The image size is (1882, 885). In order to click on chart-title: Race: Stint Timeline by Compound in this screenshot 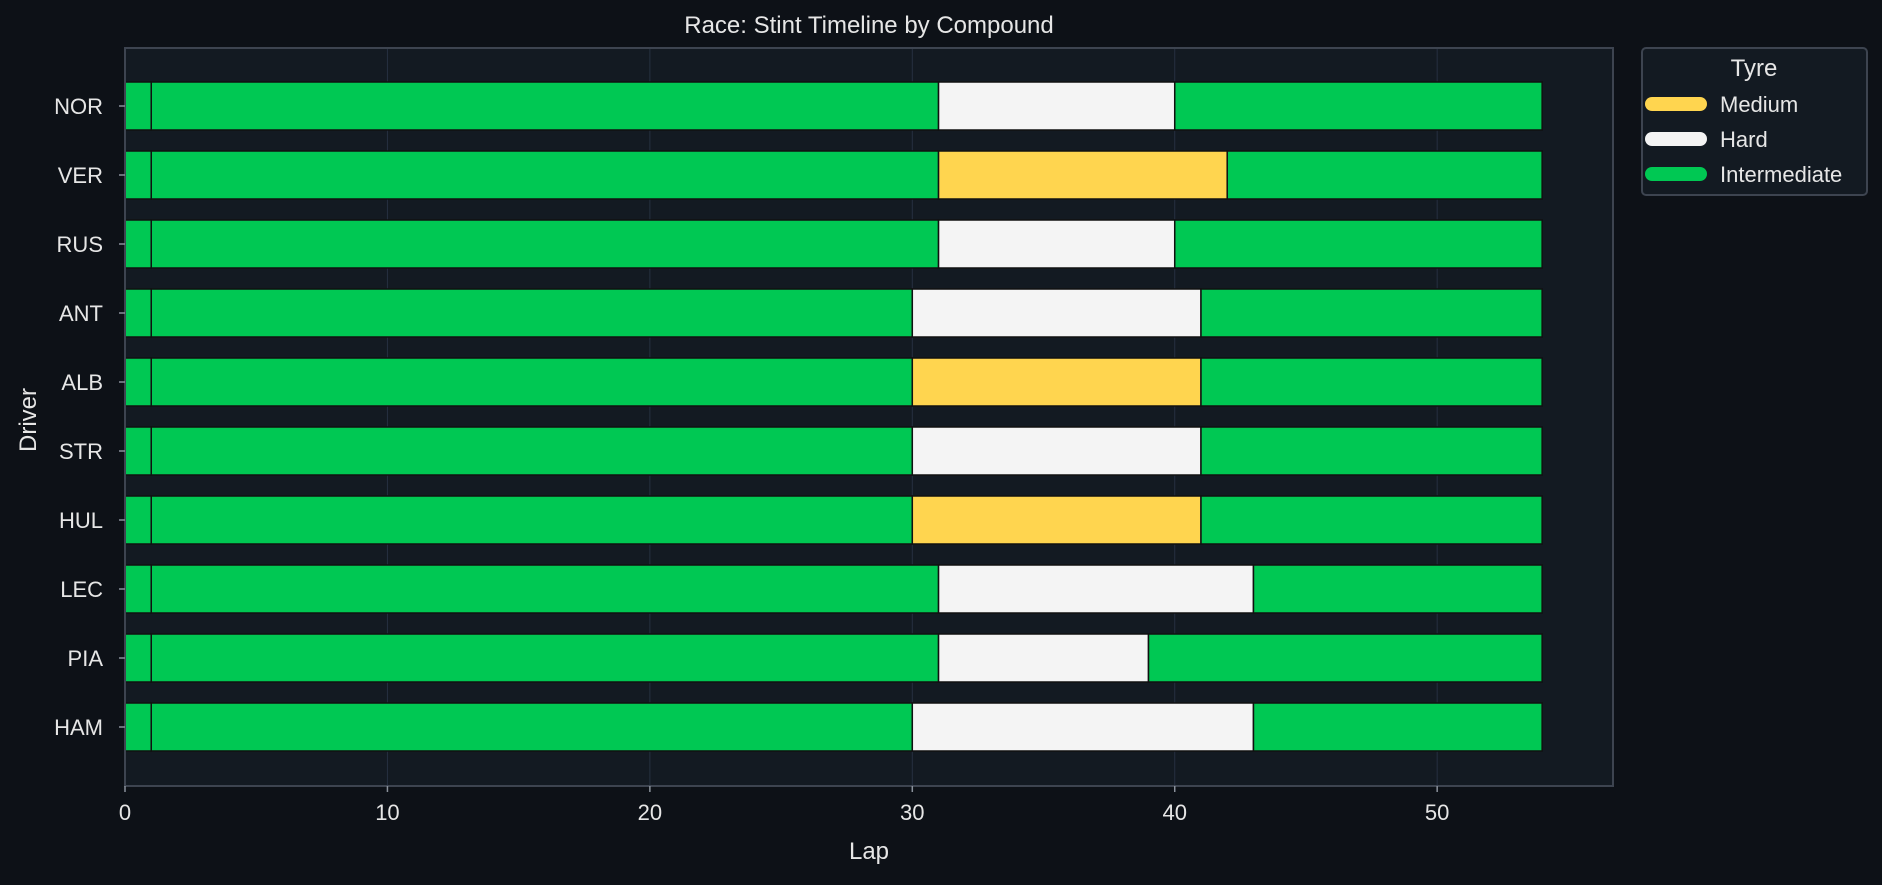, I will do `click(869, 25)`.